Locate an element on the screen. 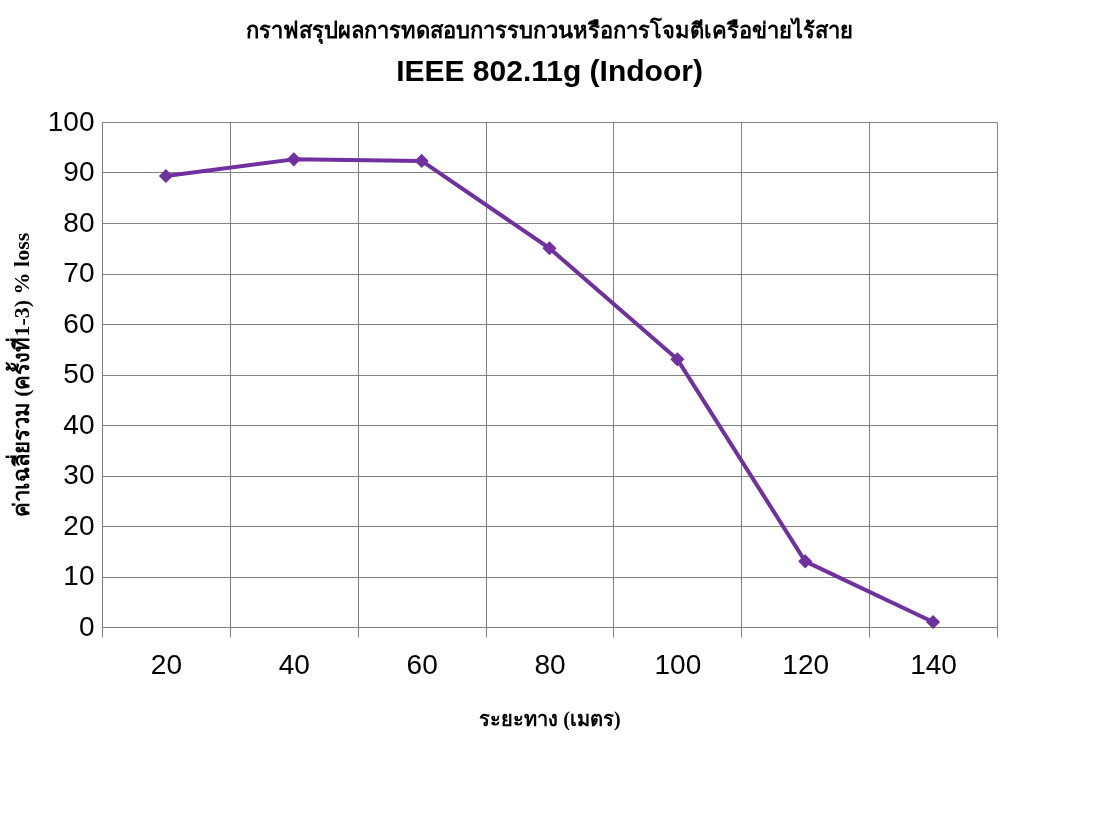 The height and width of the screenshot is (834, 1105). y-tick-label: 50 is located at coordinates (79, 373).